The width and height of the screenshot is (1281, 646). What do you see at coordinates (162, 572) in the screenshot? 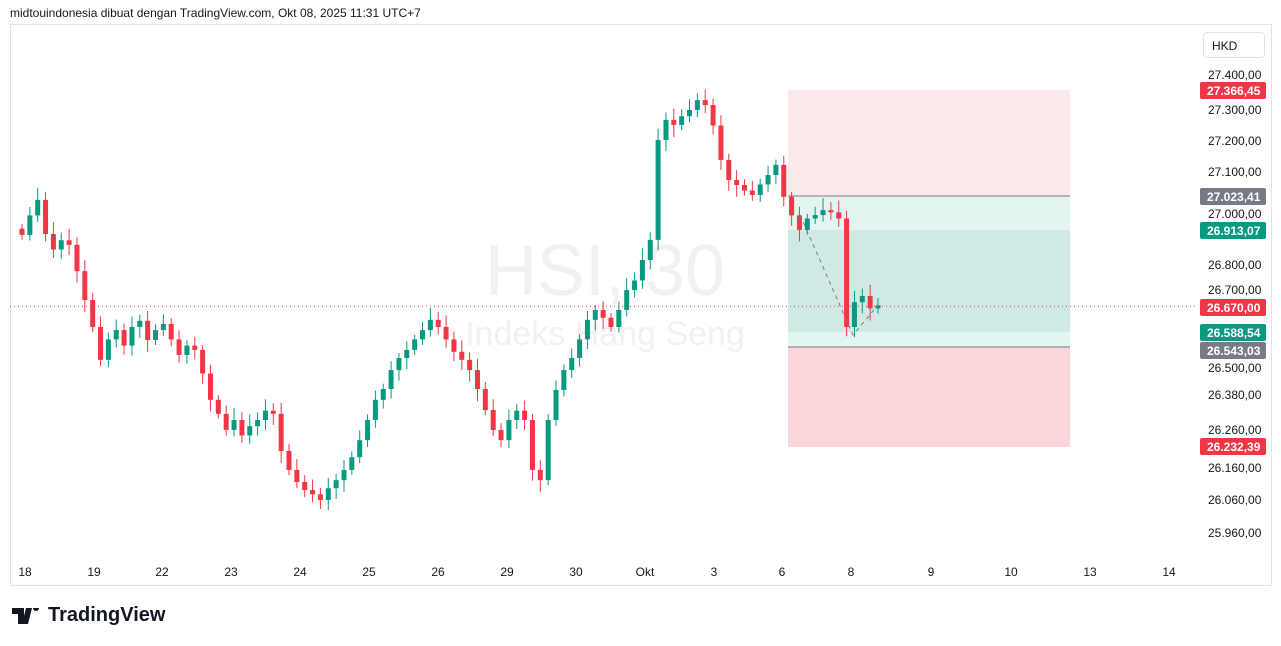
I see `x-tick-label: 22` at bounding box center [162, 572].